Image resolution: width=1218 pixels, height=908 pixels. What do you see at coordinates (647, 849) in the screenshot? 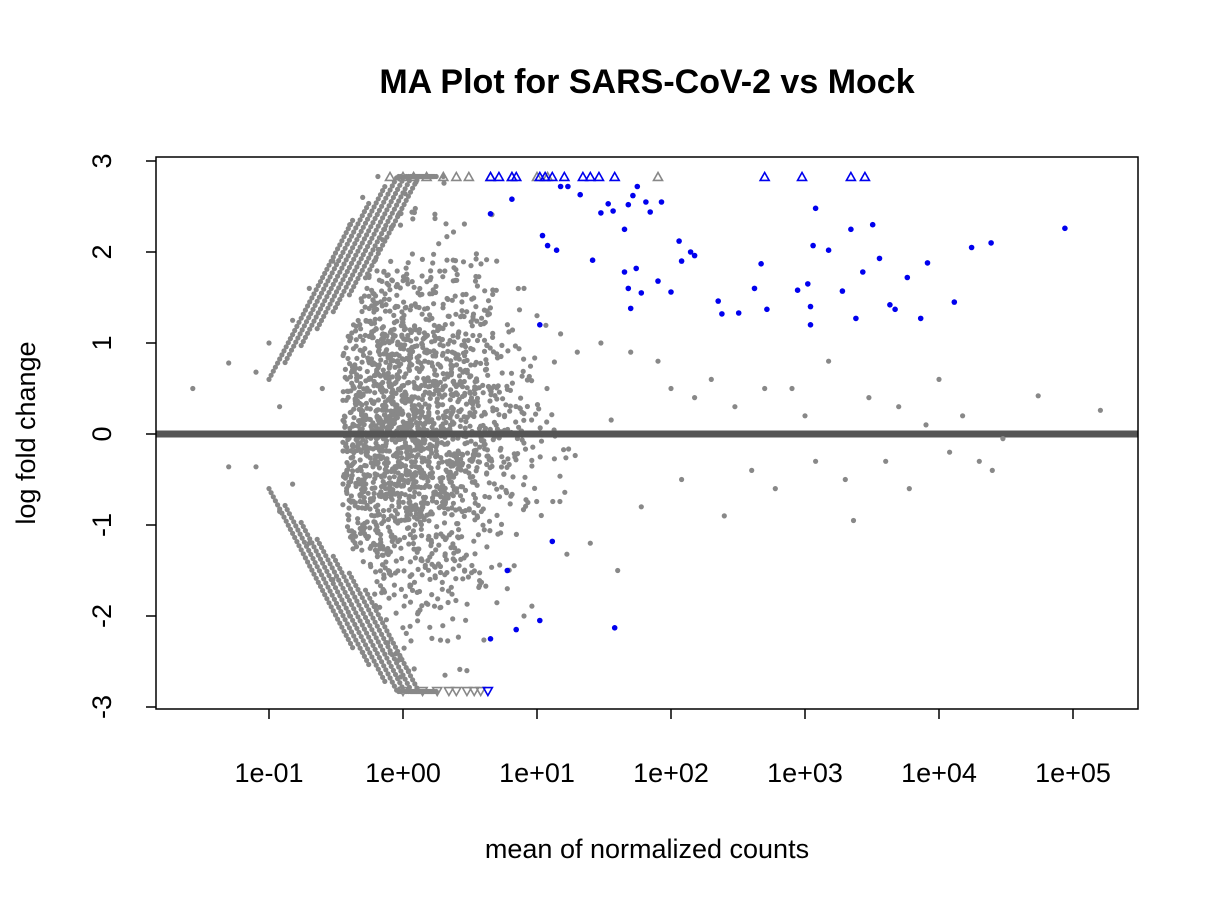
I see `x-axis-label: mean of normalized counts` at bounding box center [647, 849].